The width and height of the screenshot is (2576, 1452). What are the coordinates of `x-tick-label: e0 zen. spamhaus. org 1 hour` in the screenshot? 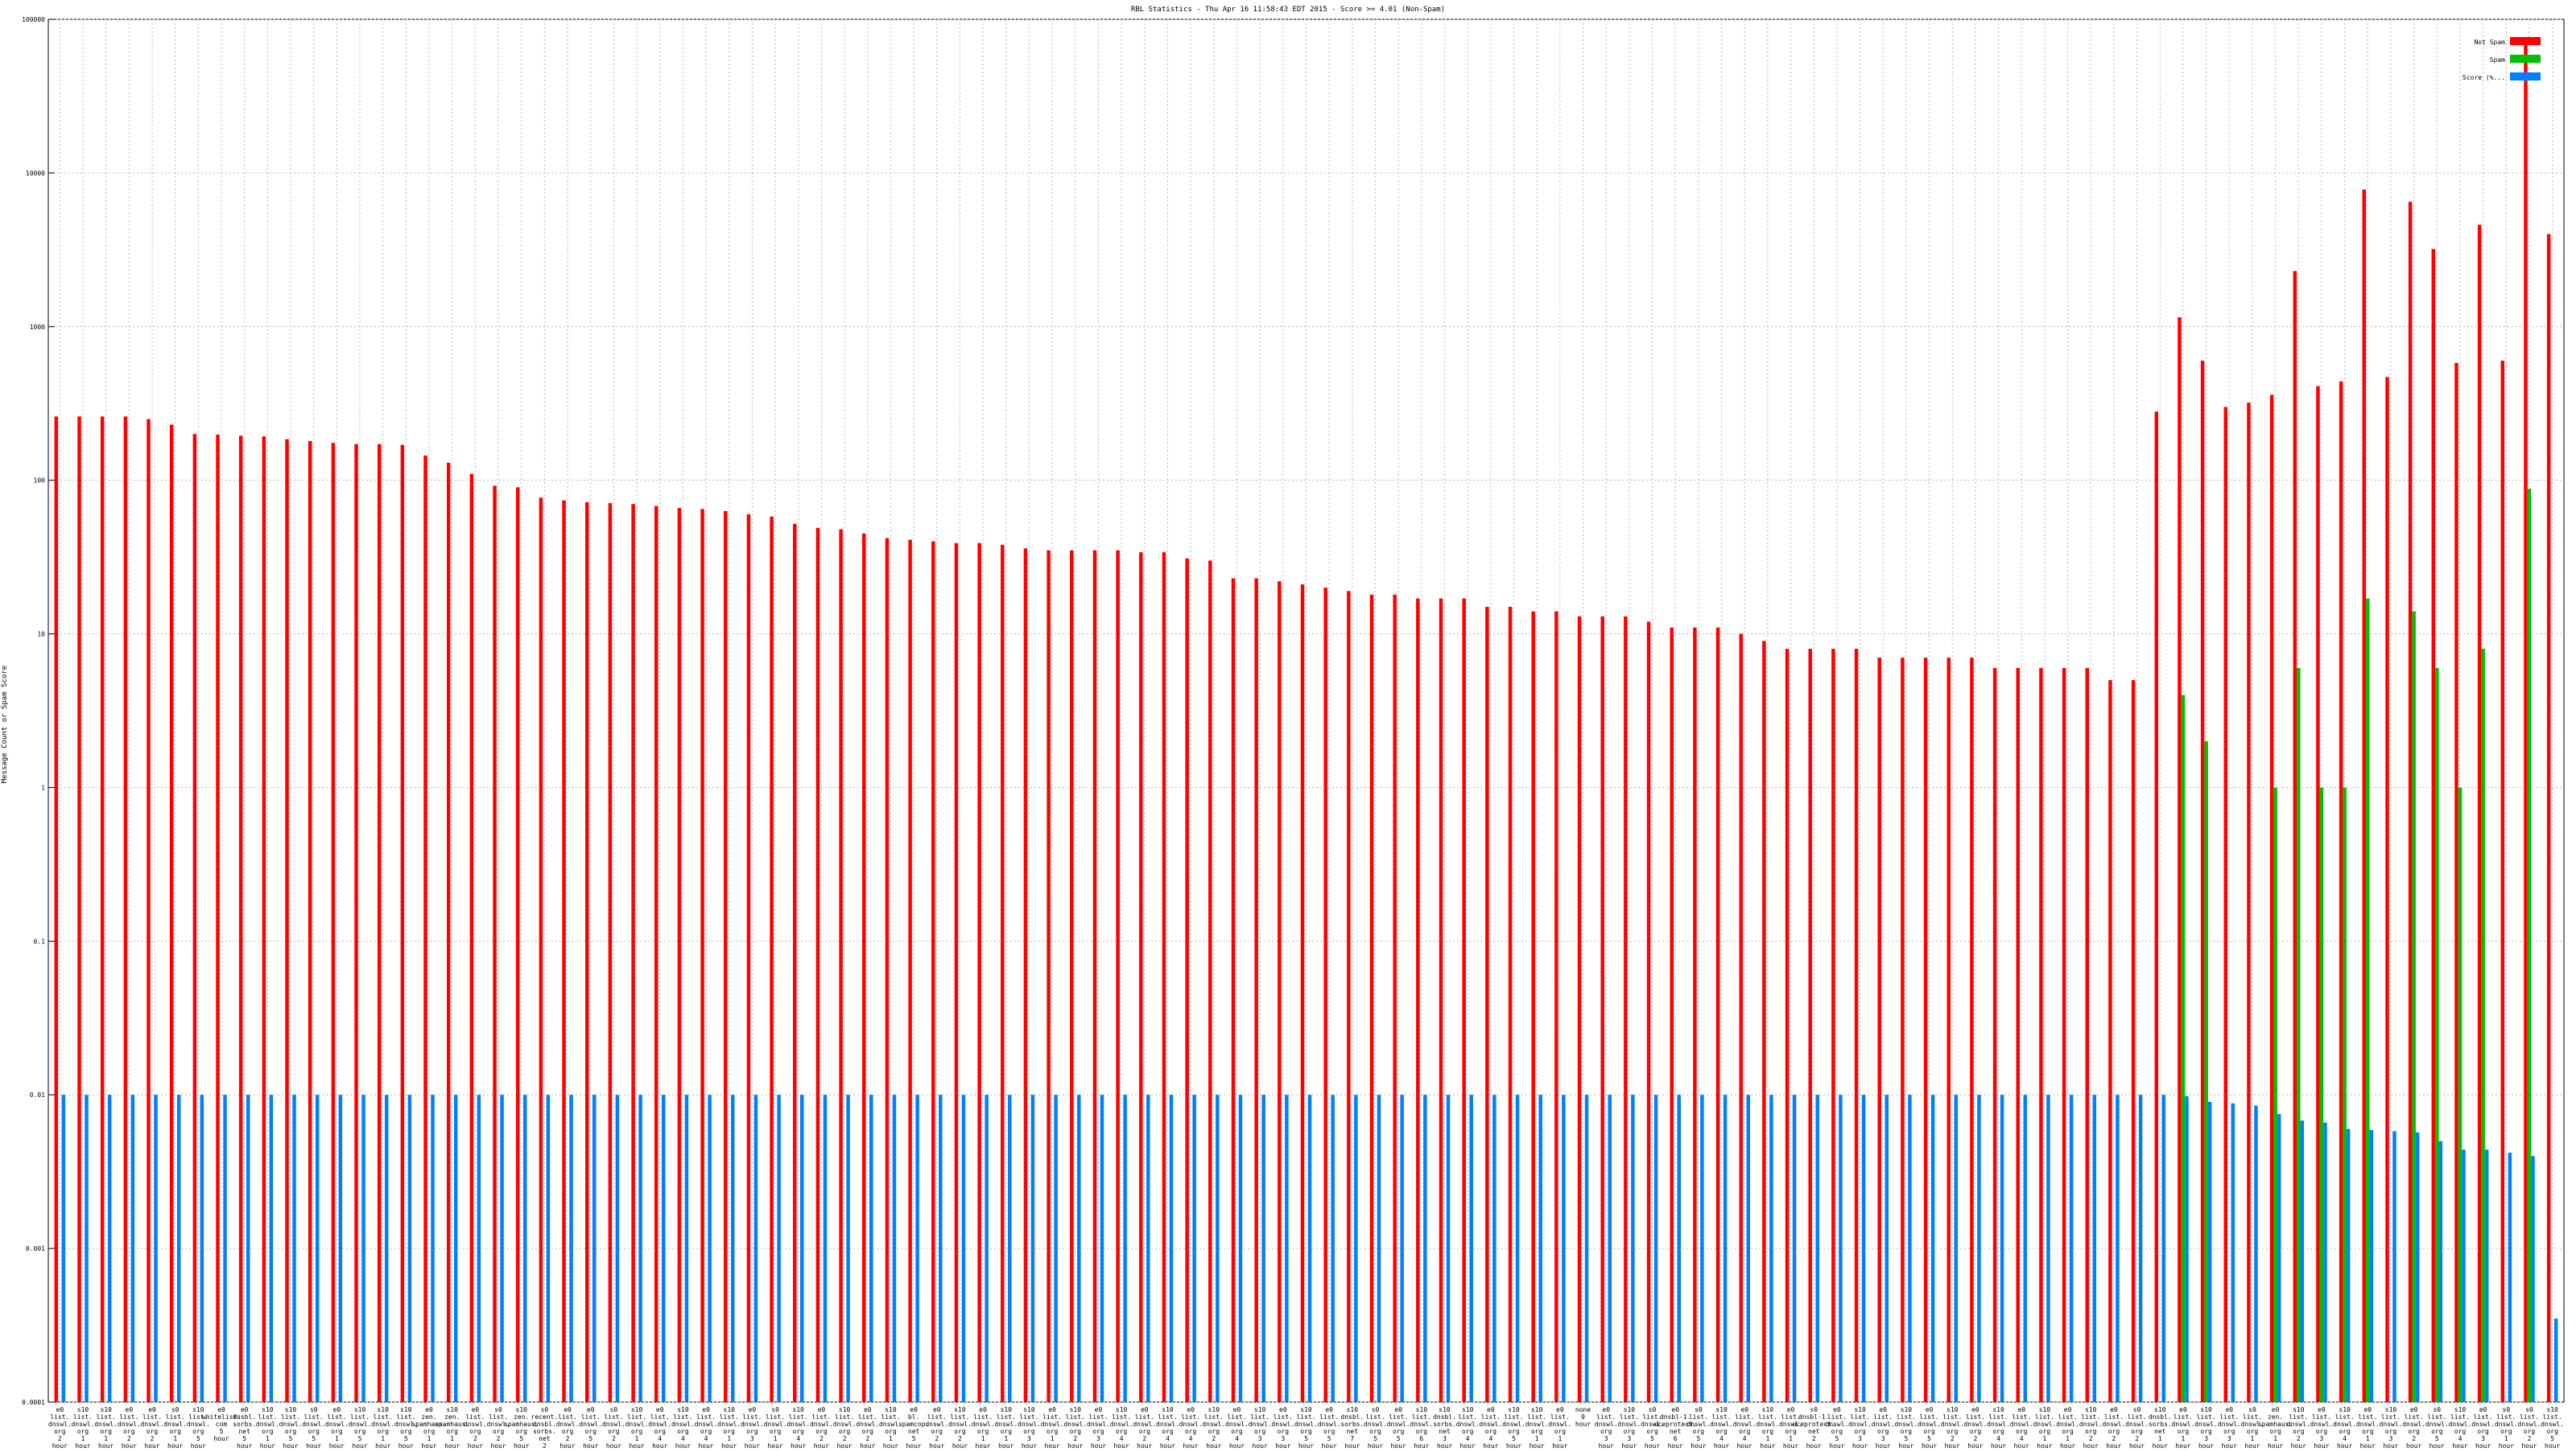 It's located at (2275, 1427).